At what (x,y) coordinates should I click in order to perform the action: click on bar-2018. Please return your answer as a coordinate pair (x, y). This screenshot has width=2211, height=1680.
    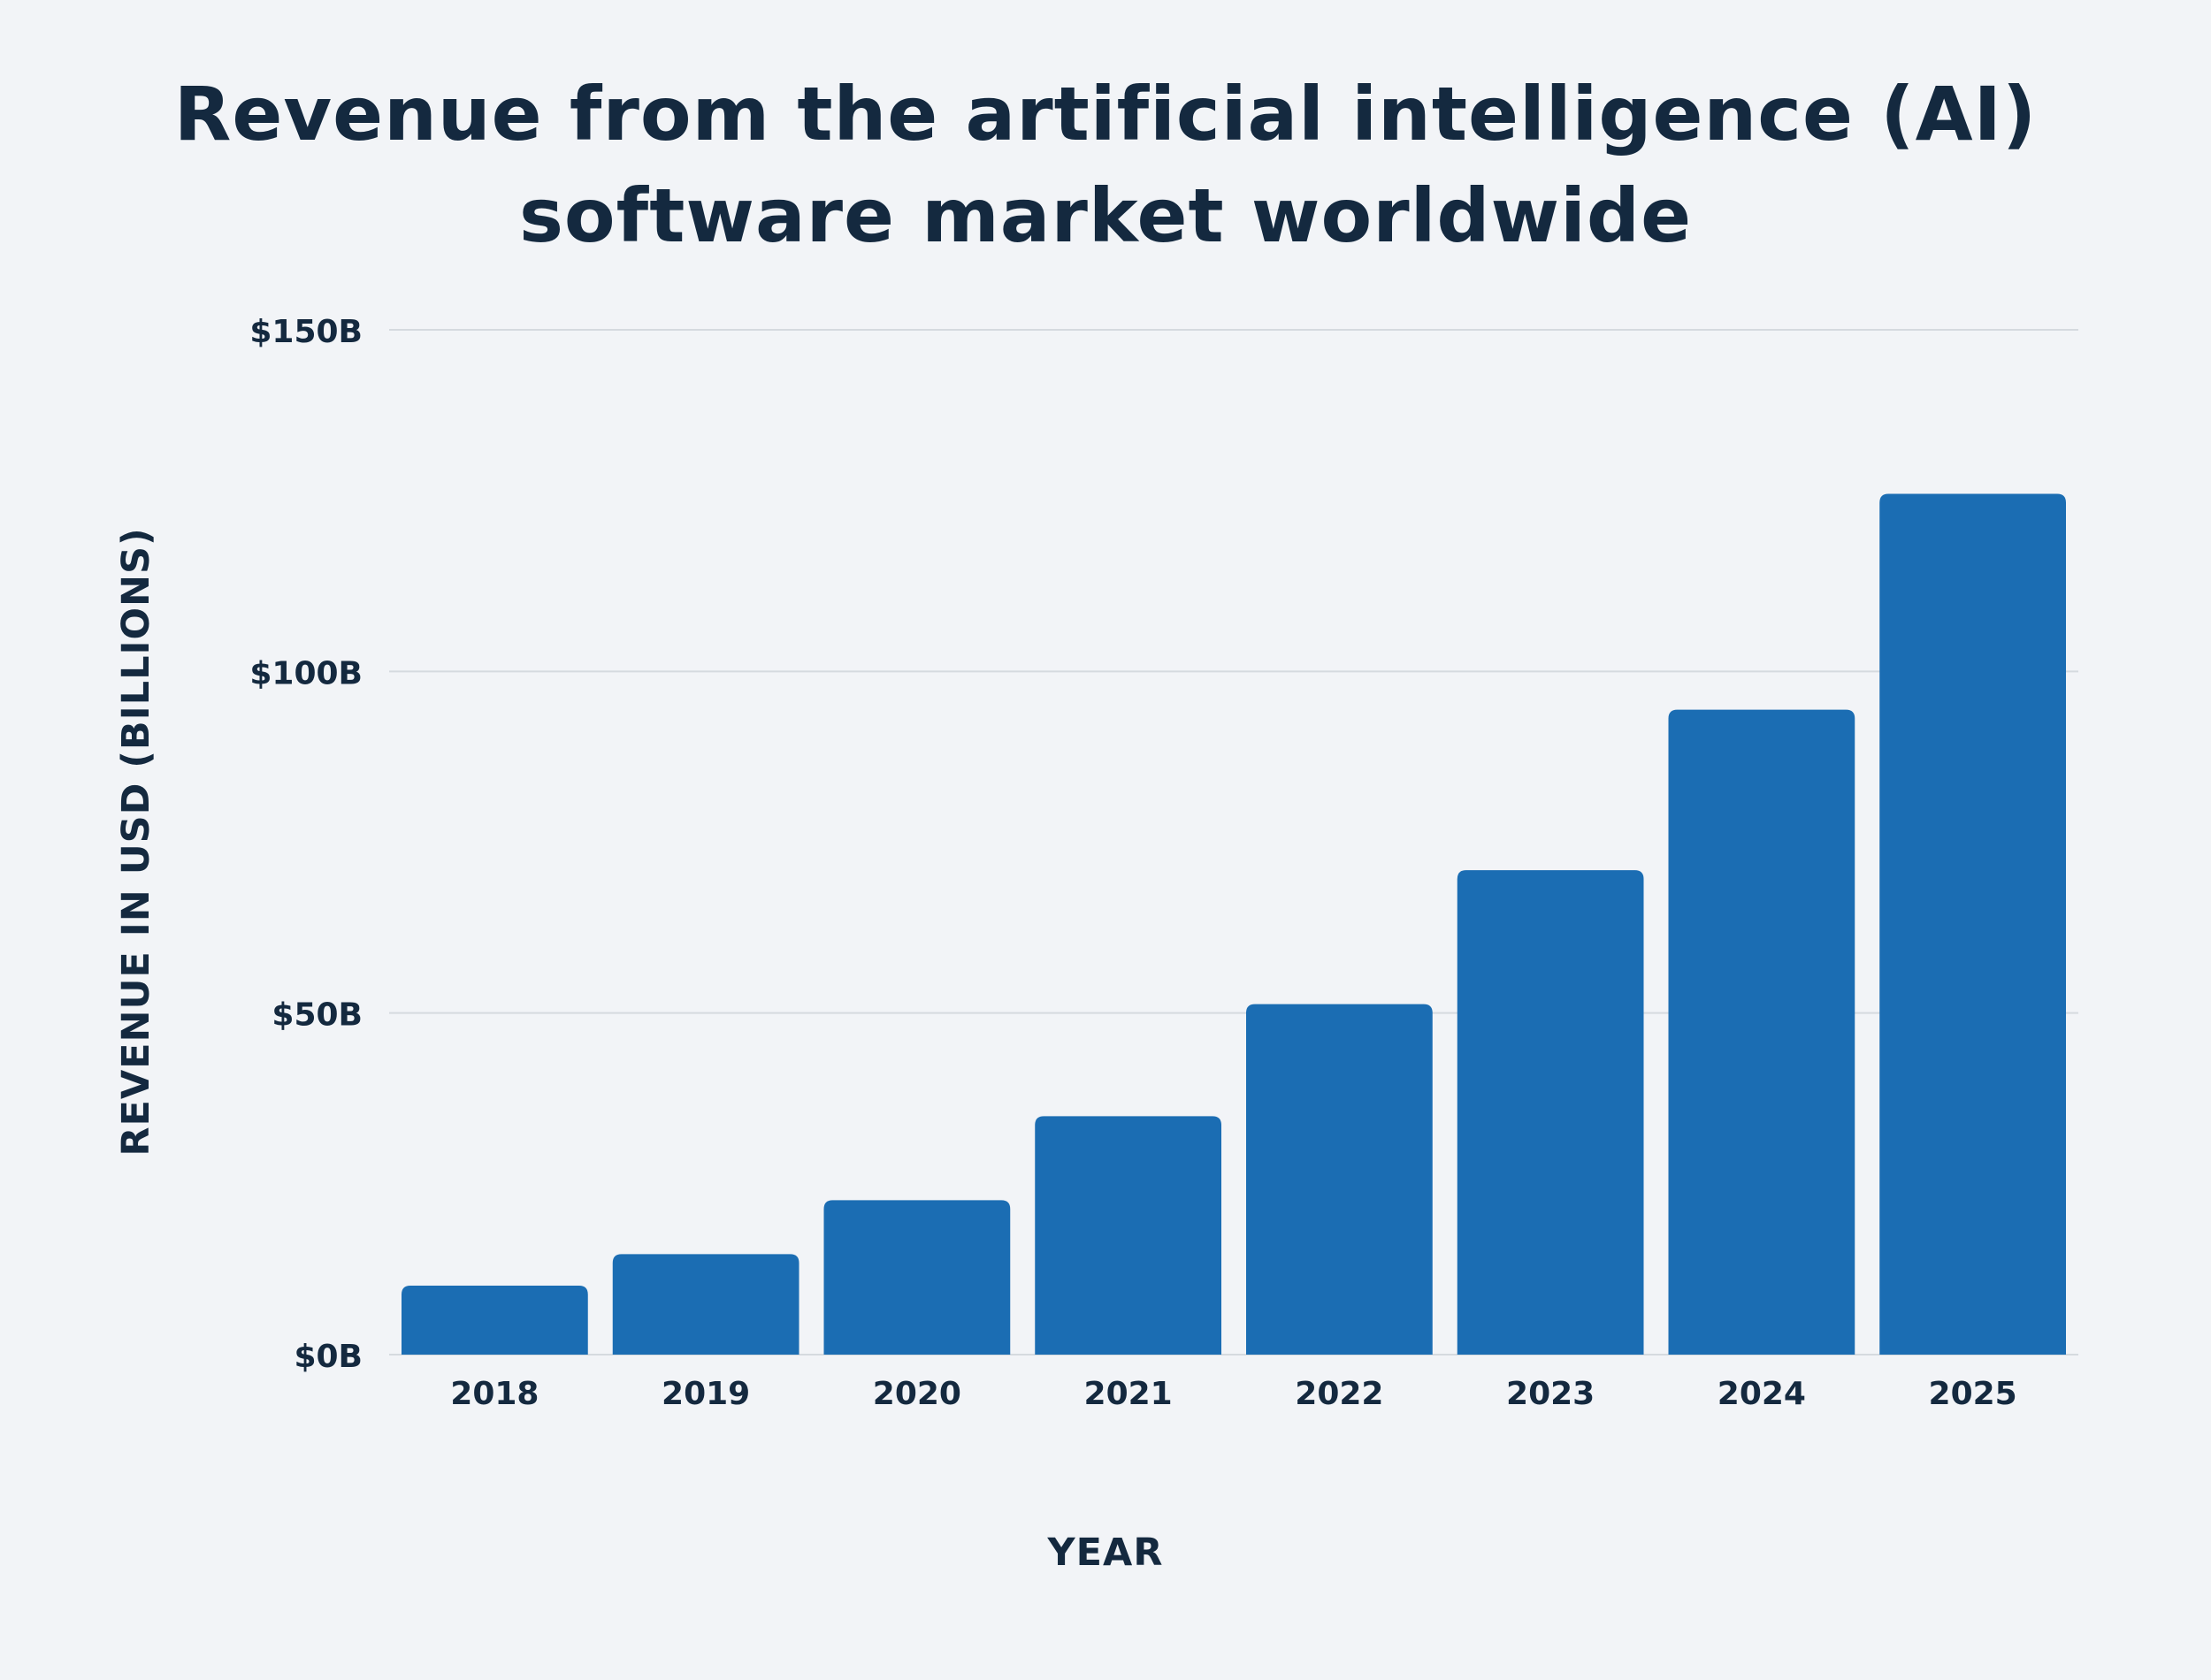
    Looking at the image, I should click on (495, 1320).